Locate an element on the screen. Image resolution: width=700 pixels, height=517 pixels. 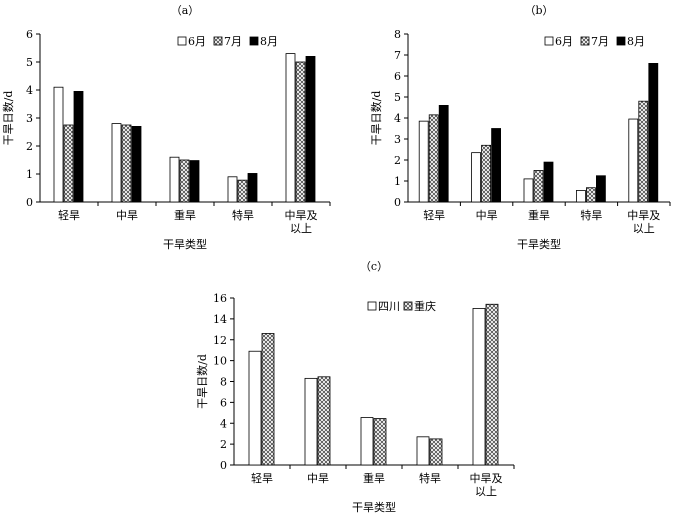
y-tick-label: 7 is located at coordinates (397, 55).